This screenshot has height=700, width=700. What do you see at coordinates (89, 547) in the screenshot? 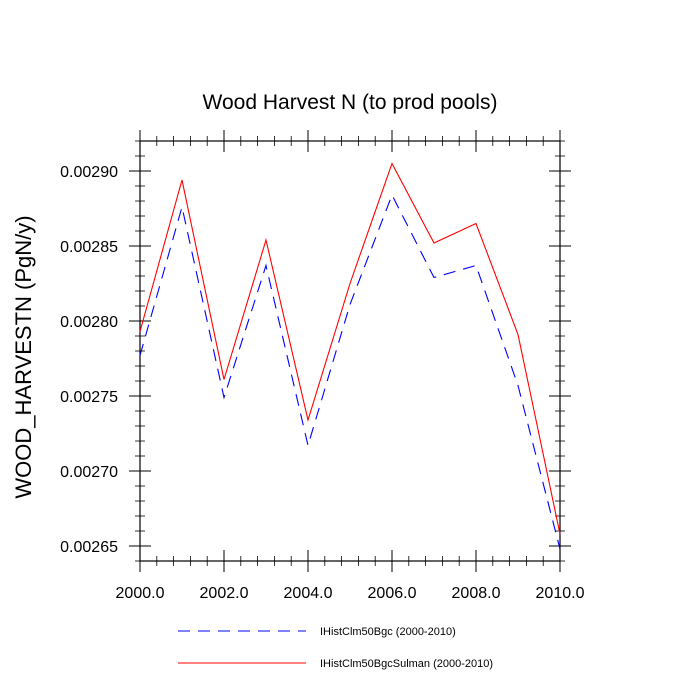
I see `y-tick-label: 0.00265` at bounding box center [89, 547].